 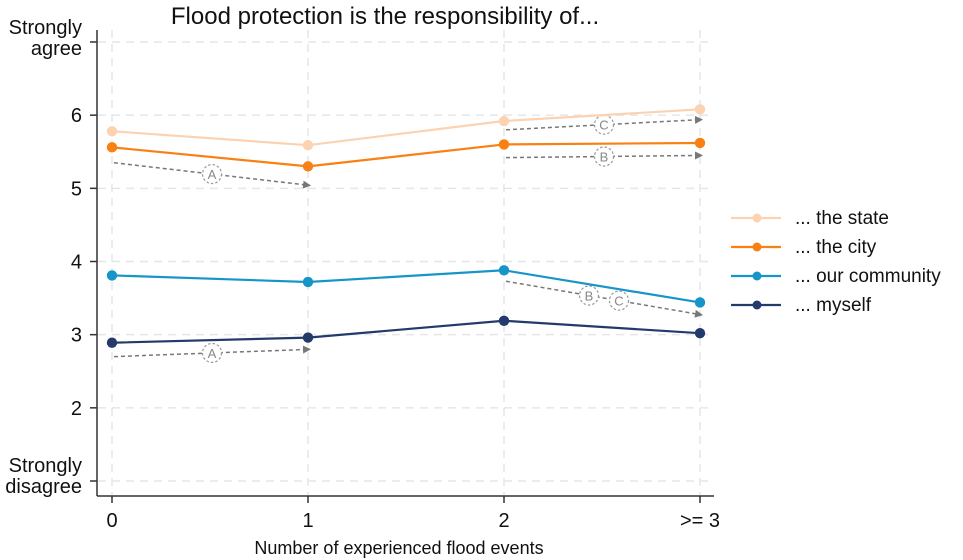 I want to click on x-axis-title: Number of experienced flood events, so click(x=398, y=548).